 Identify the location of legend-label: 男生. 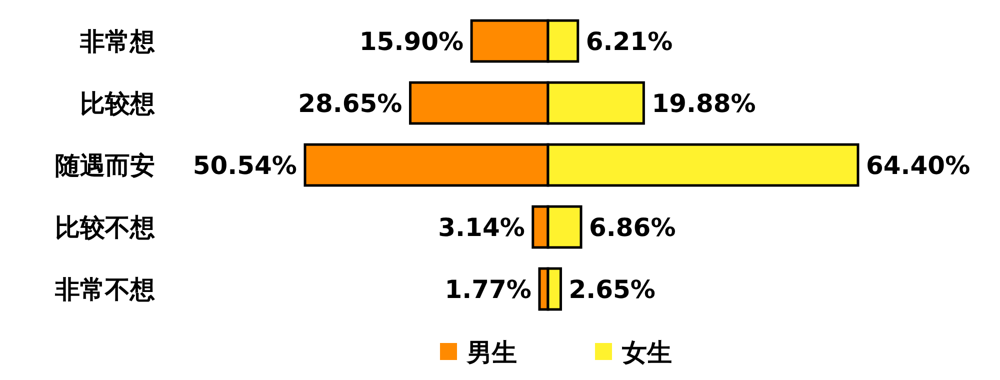
(491, 352).